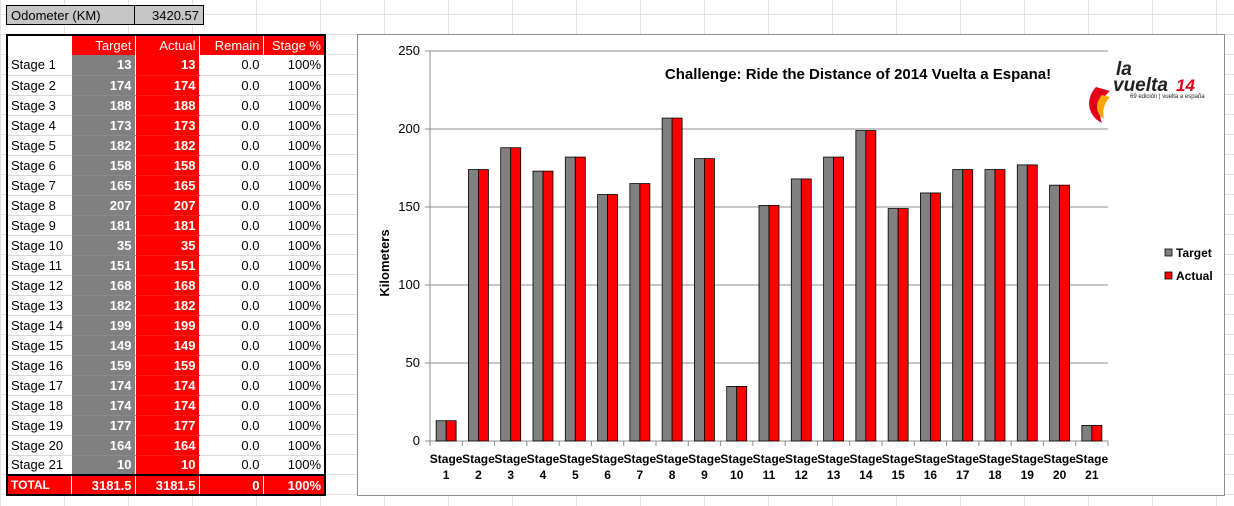 The image size is (1234, 506). I want to click on actual-cell: 158, so click(167, 165).